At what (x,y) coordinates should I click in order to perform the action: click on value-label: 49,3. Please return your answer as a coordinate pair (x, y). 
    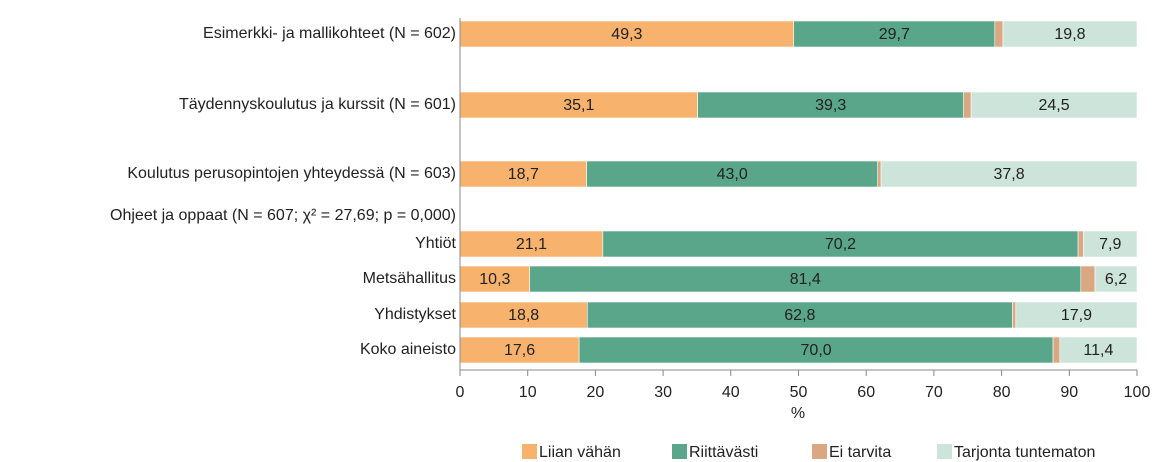
    Looking at the image, I should click on (626, 34).